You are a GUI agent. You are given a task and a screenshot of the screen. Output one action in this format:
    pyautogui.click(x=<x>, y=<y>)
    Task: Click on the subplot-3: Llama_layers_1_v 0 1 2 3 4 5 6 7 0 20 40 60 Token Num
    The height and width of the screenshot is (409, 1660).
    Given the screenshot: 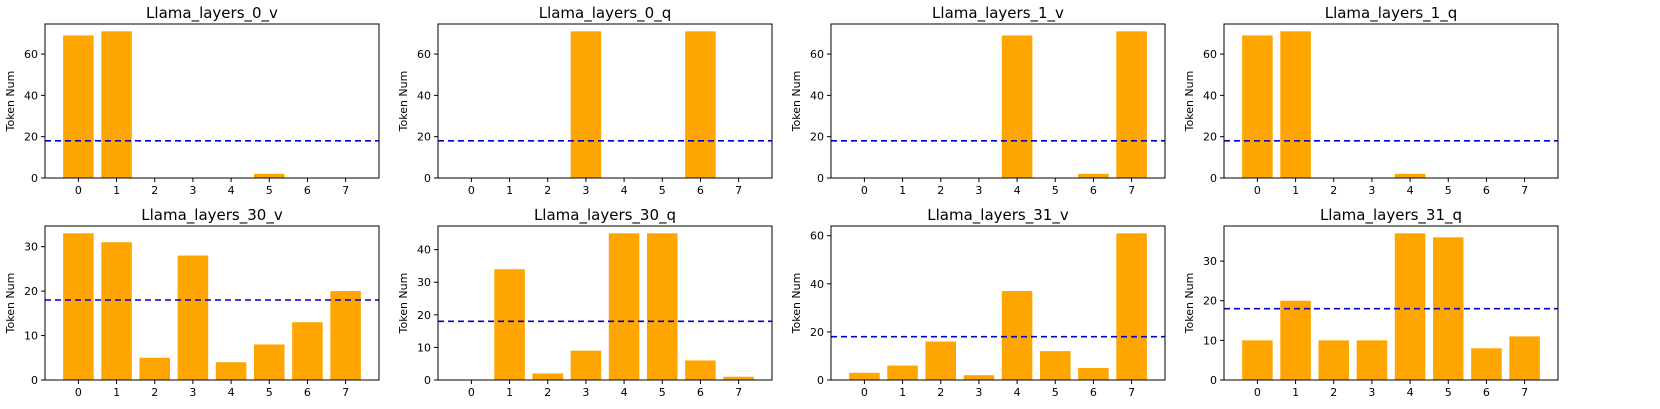 What is the action you would take?
    pyautogui.click(x=978, y=100)
    